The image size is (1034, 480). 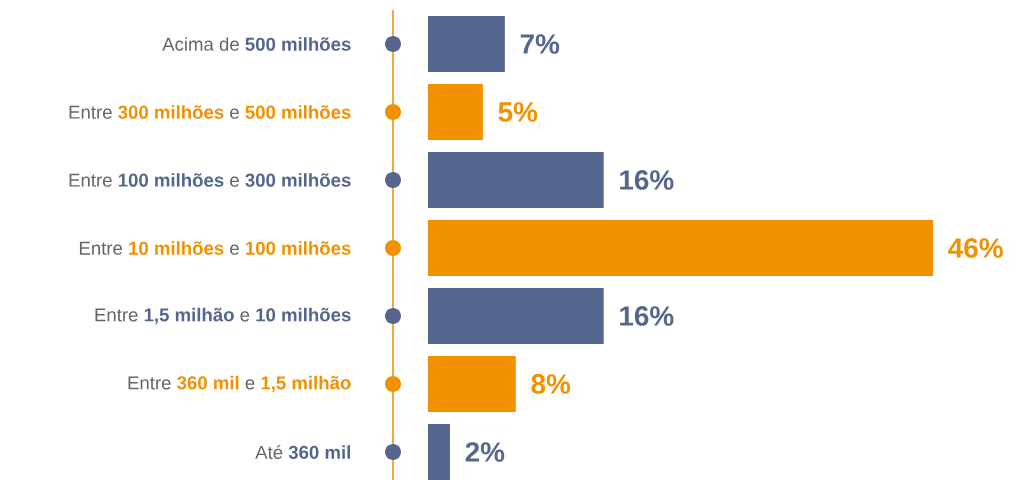 I want to click on y-tick-label: Até 360 mil, so click(x=302, y=452).